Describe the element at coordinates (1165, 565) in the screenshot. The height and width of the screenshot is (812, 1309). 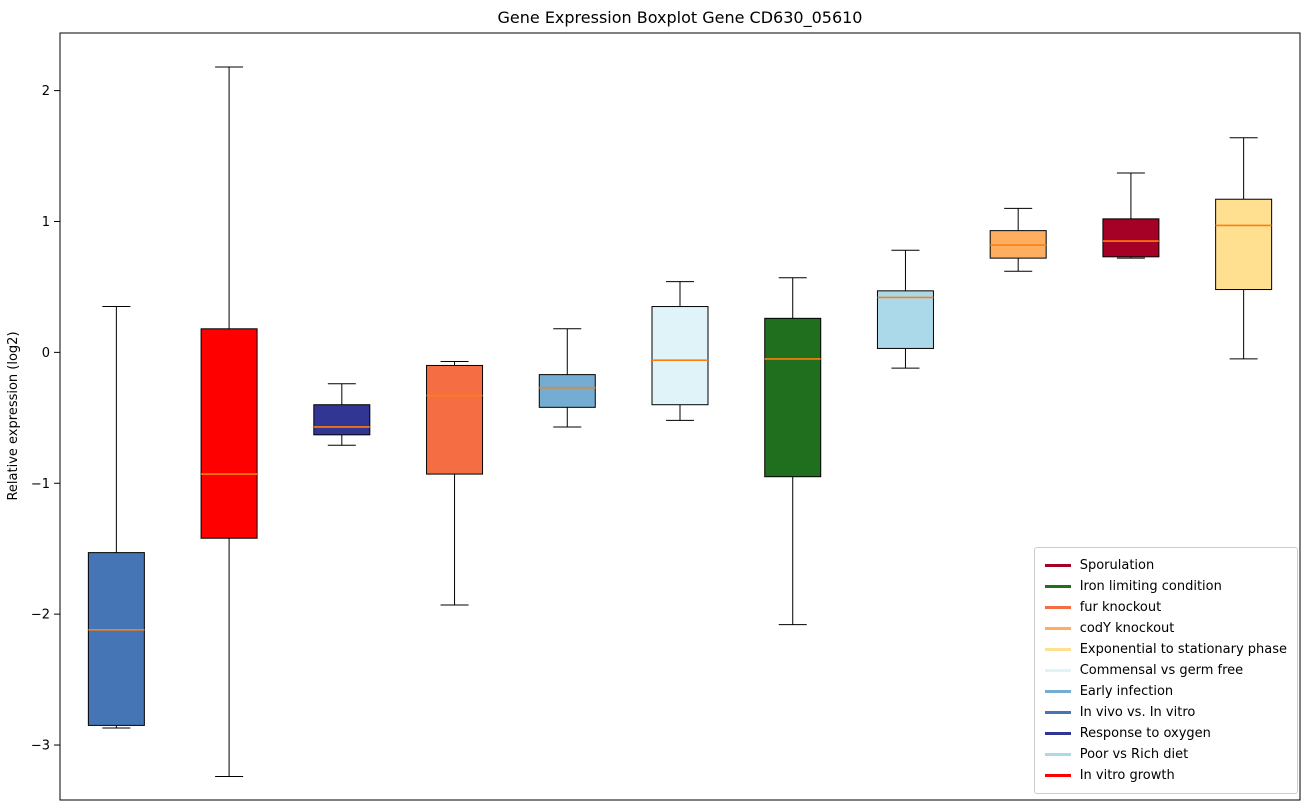
I see `legend-item: Sporulation` at that location.